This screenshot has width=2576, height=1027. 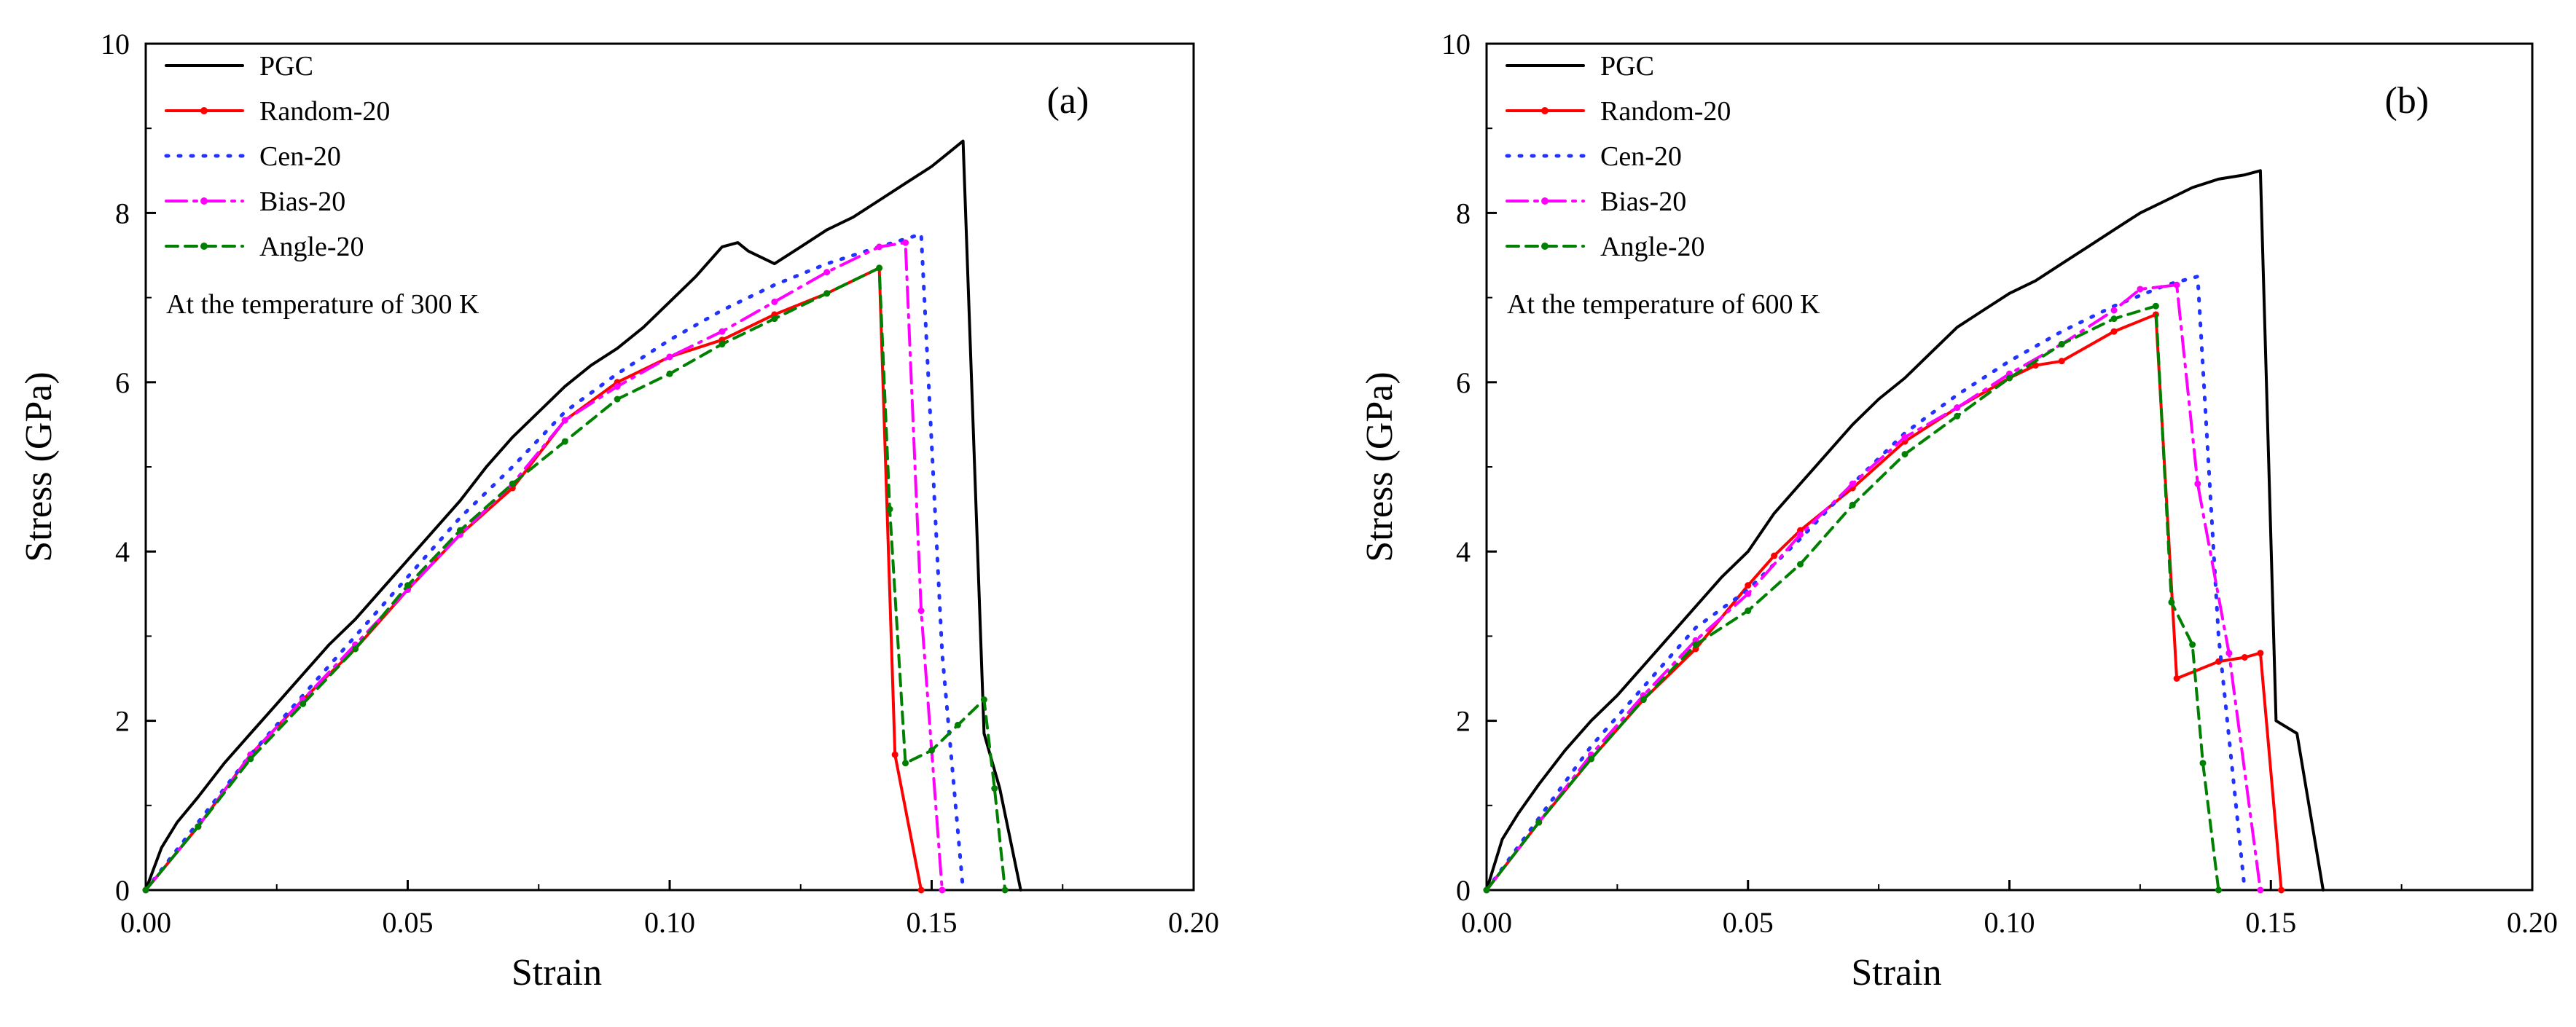 I want to click on temperature-annotation: At the temperature of 300 K, so click(x=322, y=304).